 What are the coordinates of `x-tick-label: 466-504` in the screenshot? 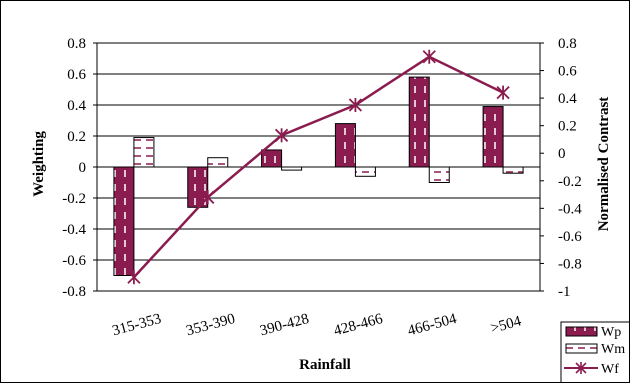 It's located at (432, 325).